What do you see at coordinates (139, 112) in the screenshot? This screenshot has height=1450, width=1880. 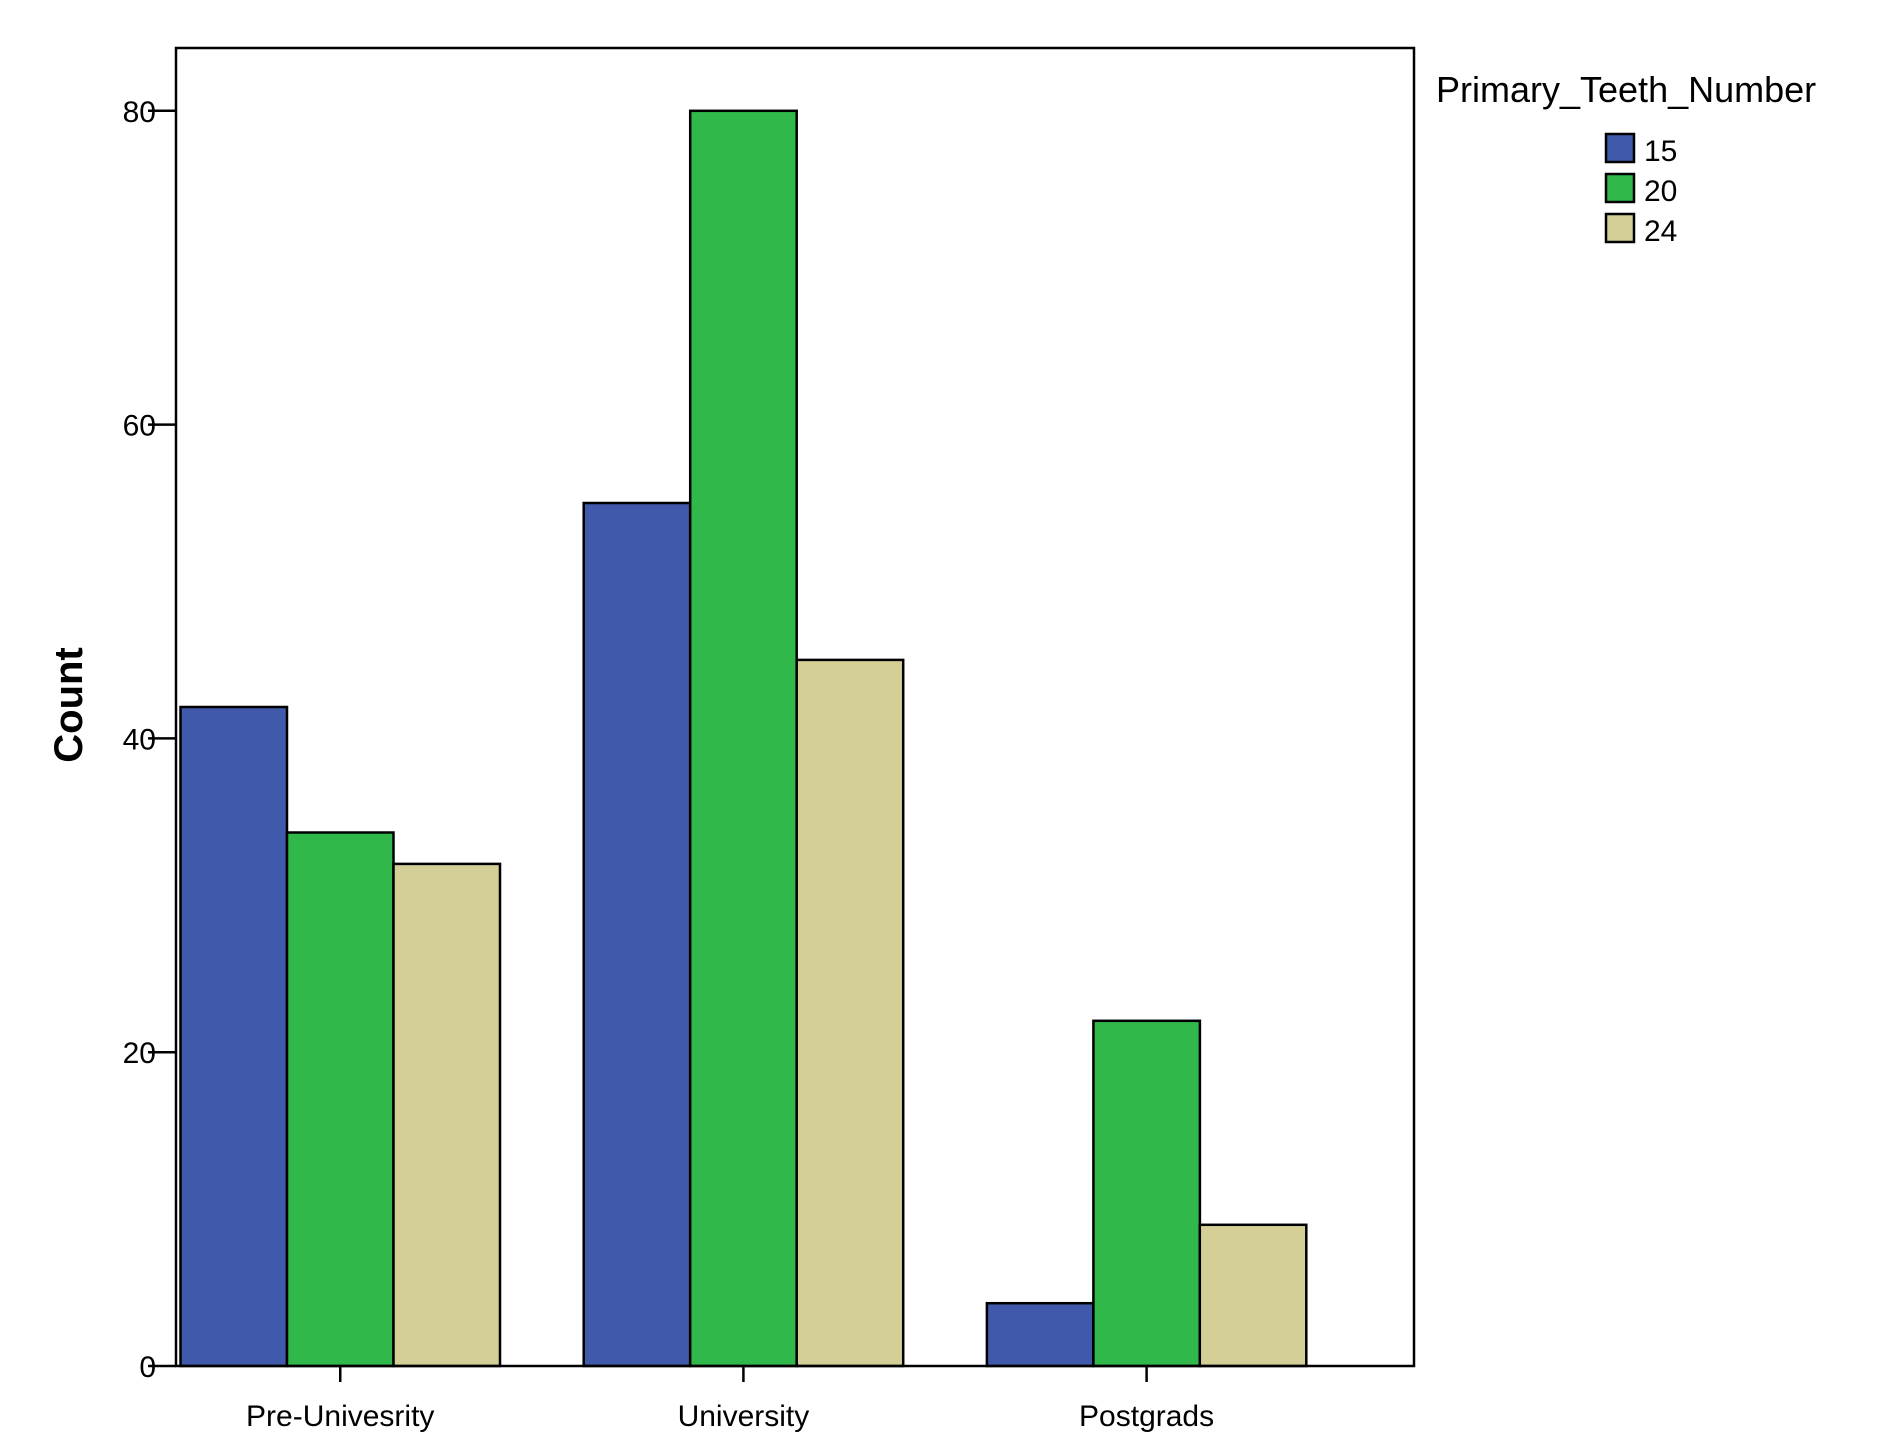 I see `y-tick-label: 80` at bounding box center [139, 112].